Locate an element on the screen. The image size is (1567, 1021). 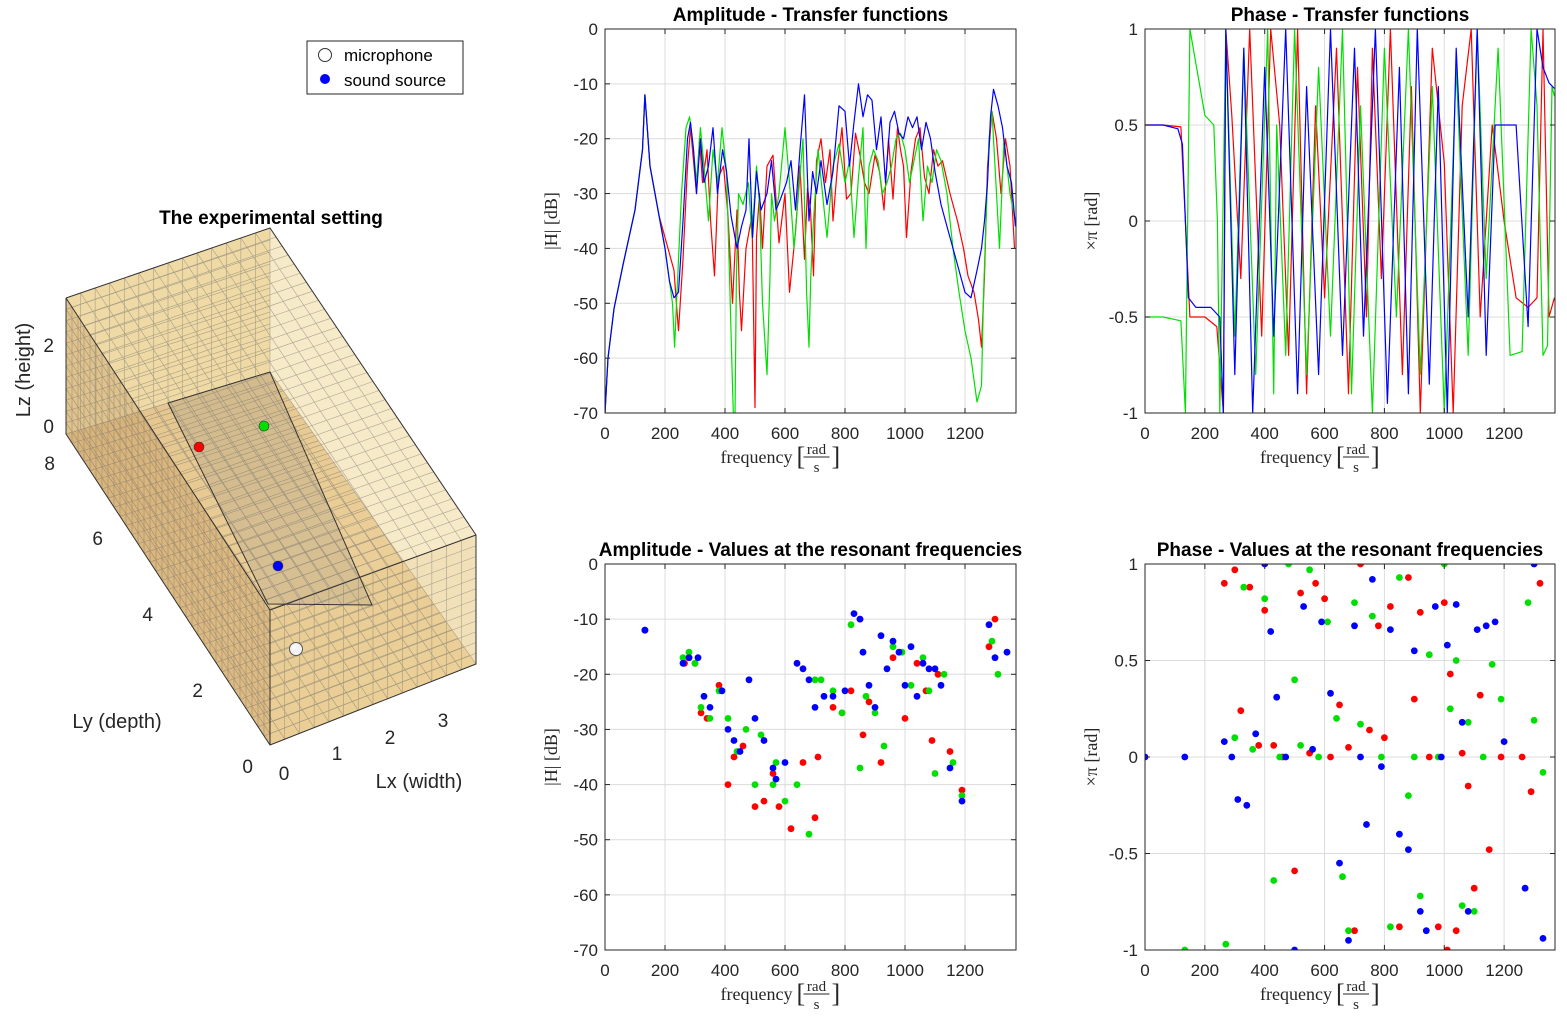
room-edges is located at coordinates (271, 486).